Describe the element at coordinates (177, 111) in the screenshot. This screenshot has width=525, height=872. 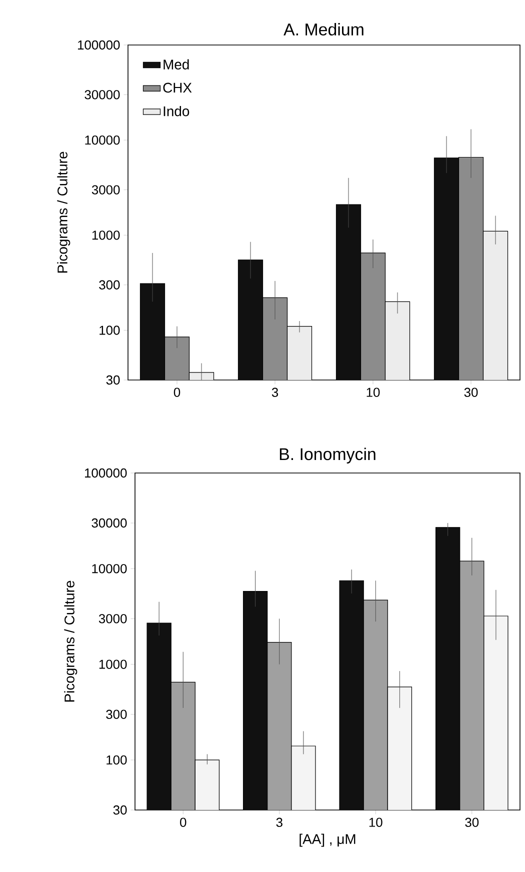
I see `legend-label: Indo` at that location.